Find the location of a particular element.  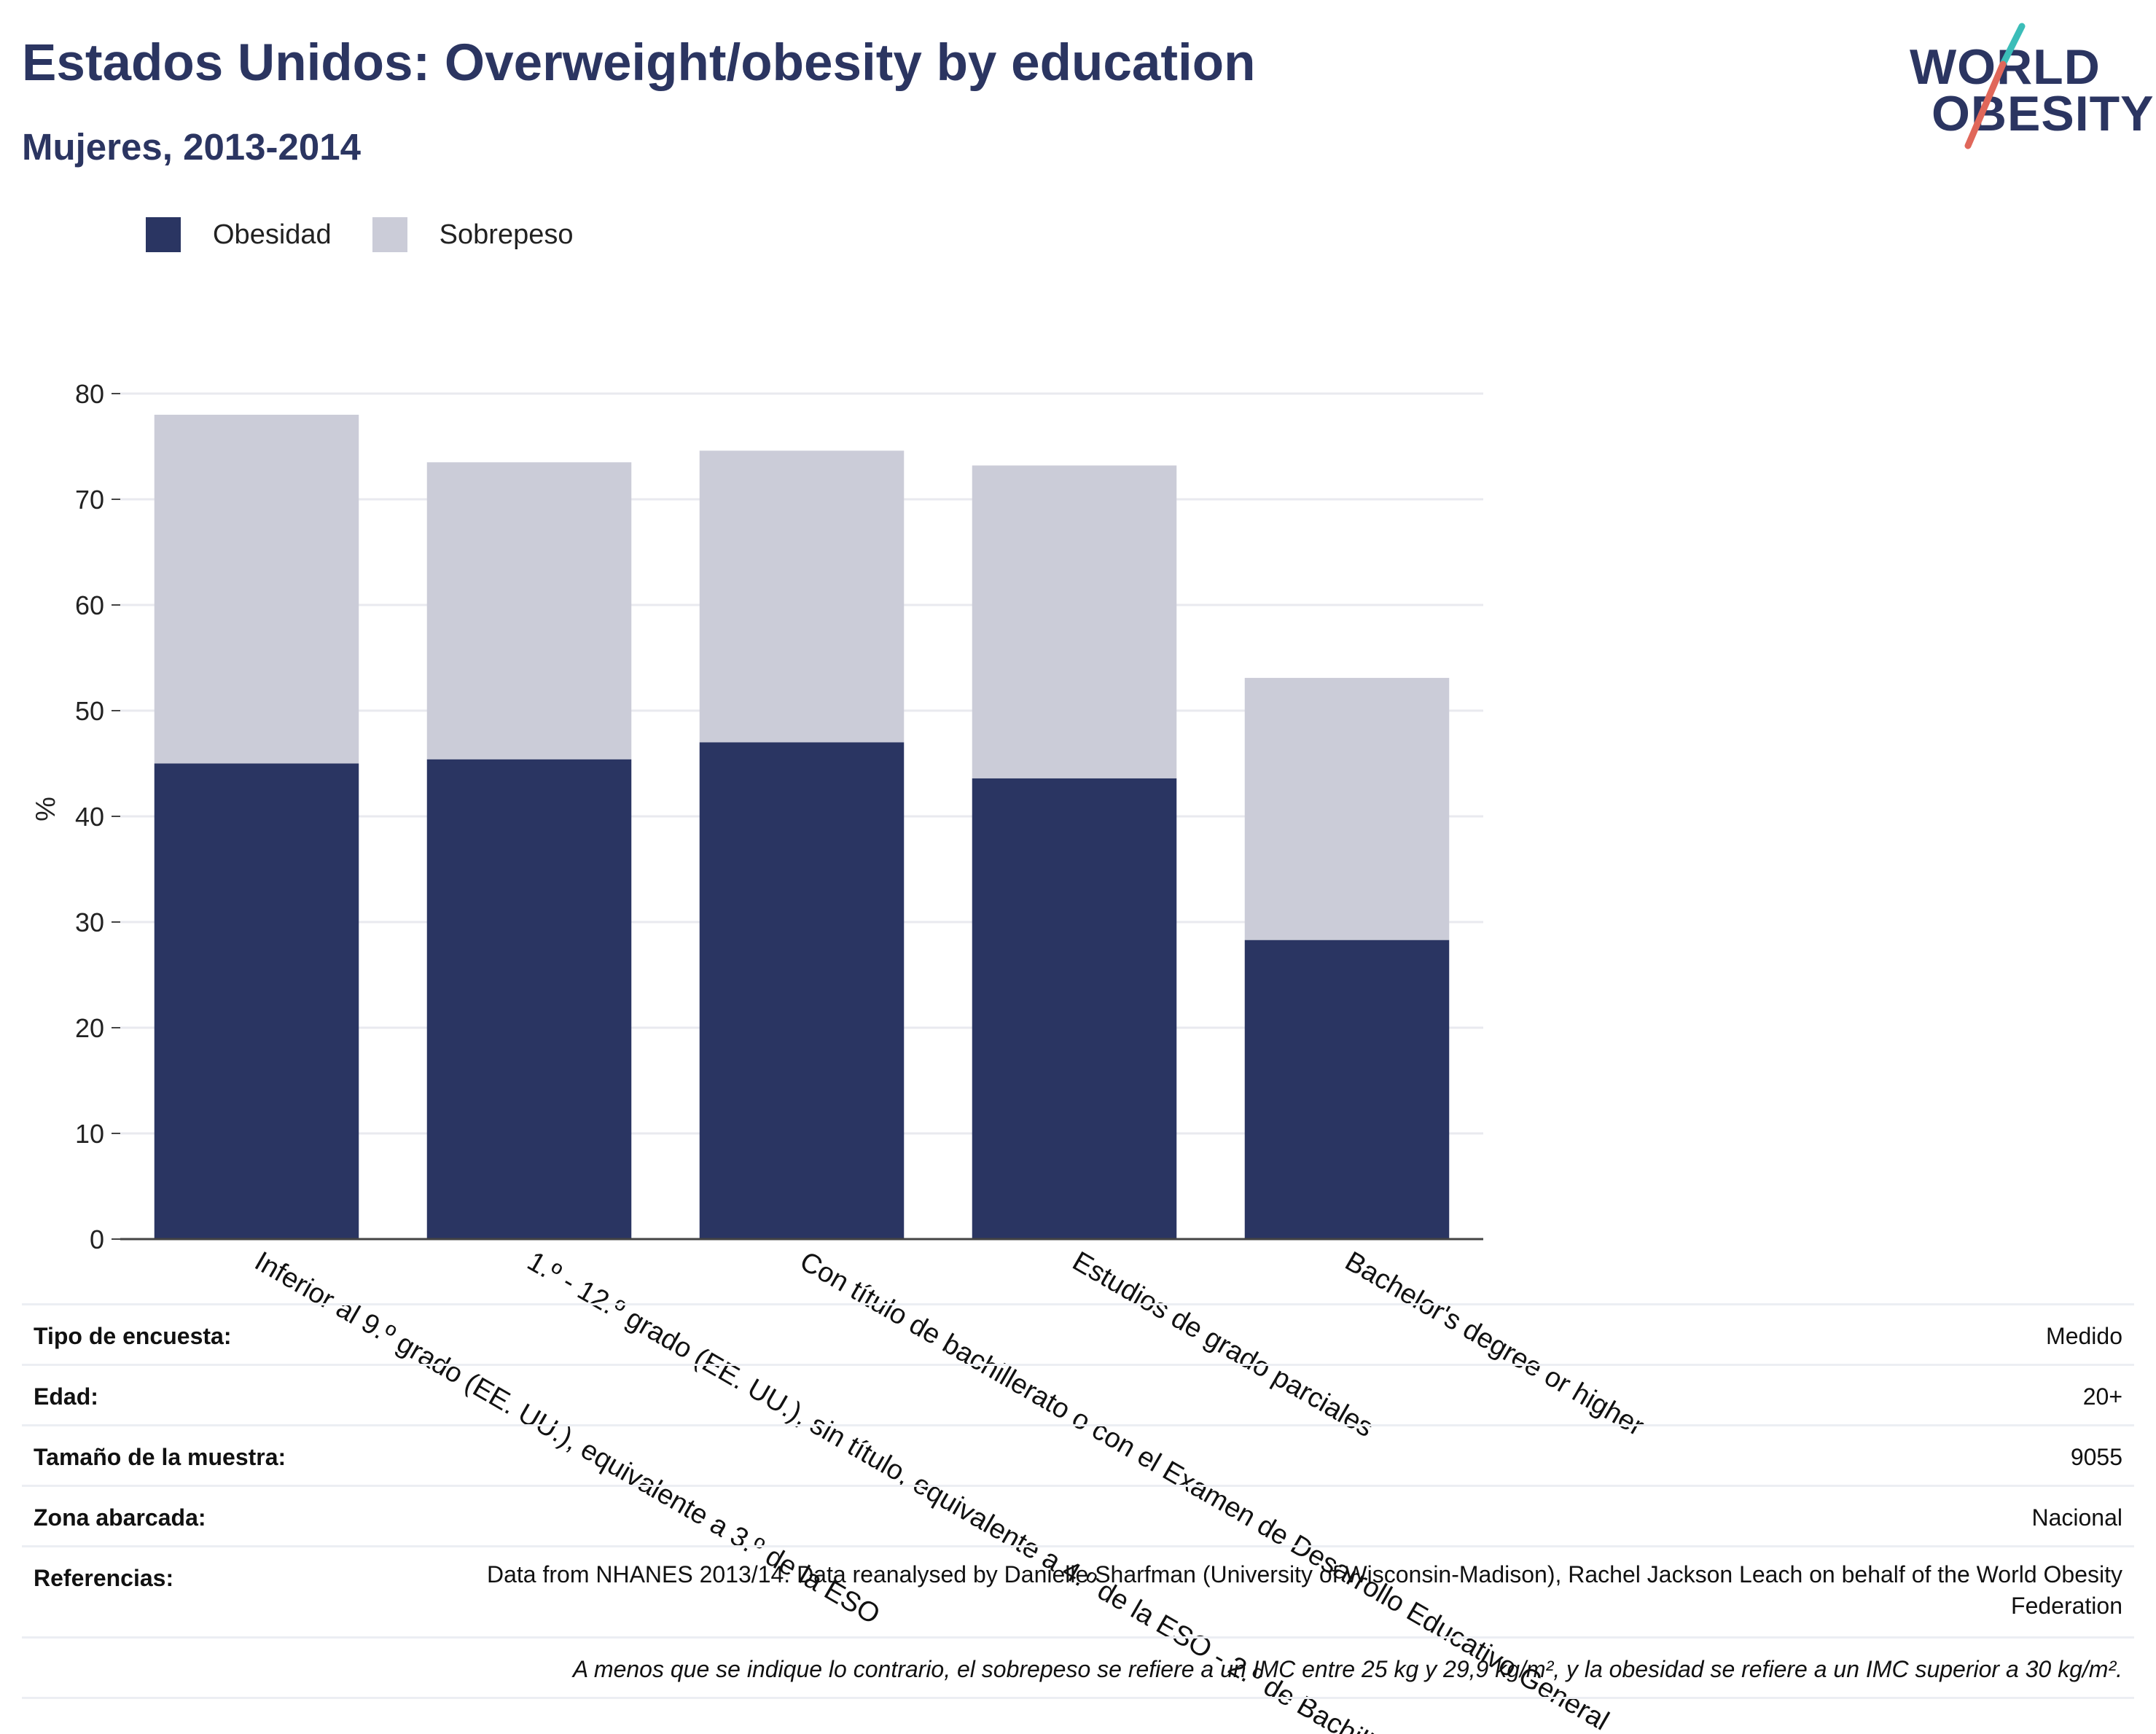

info-value: Medido is located at coordinates (2084, 1336).